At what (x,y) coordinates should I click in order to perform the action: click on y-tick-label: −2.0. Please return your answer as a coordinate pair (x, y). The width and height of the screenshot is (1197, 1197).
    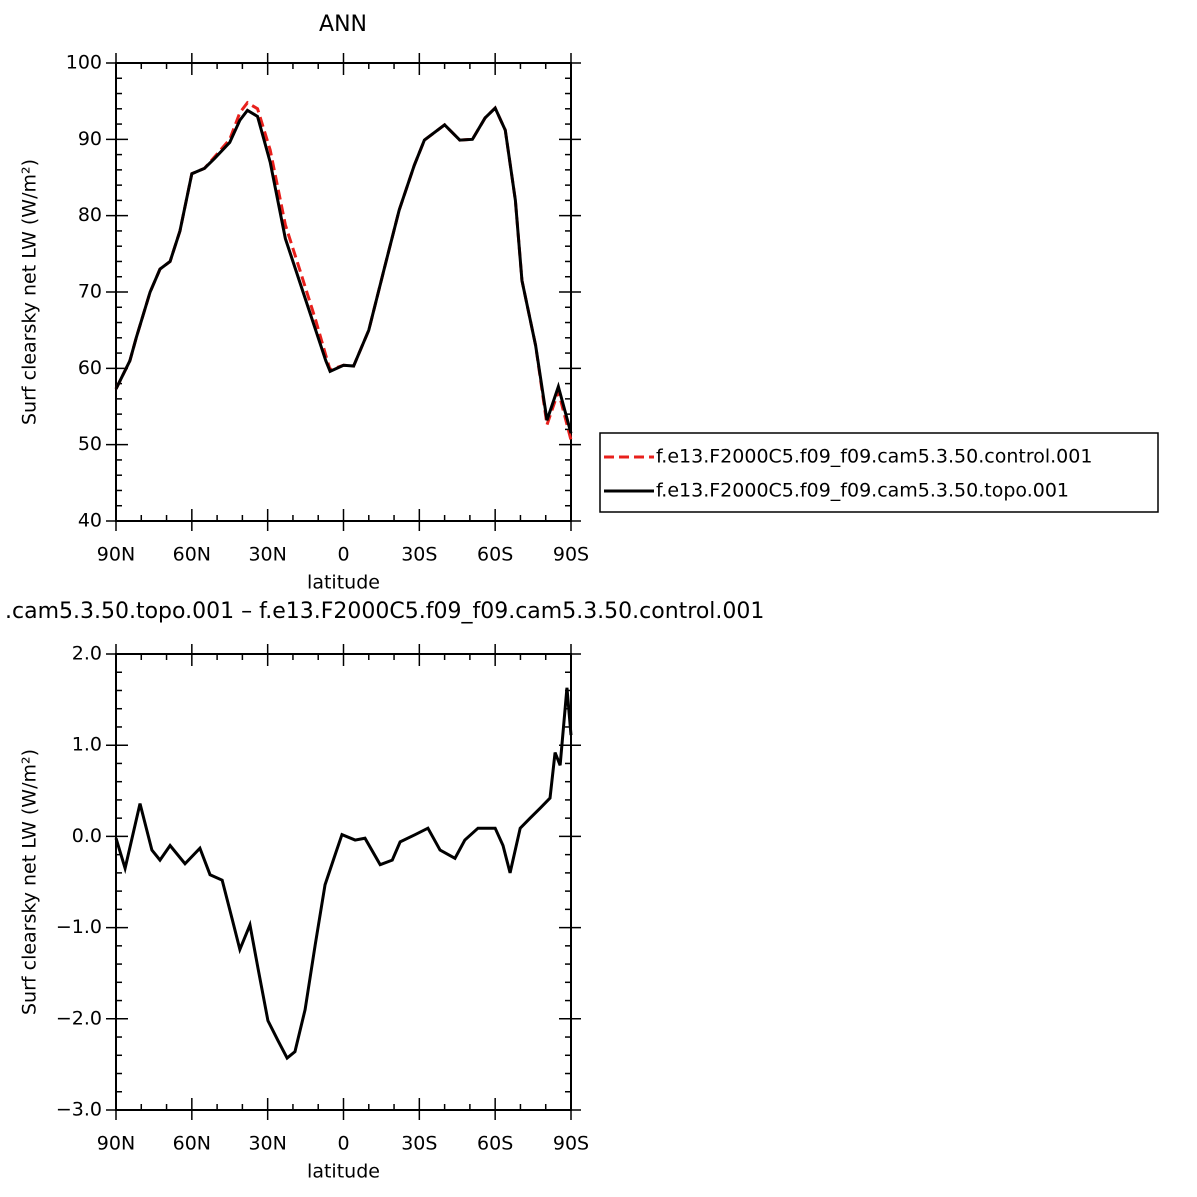
    Looking at the image, I should click on (79, 1018).